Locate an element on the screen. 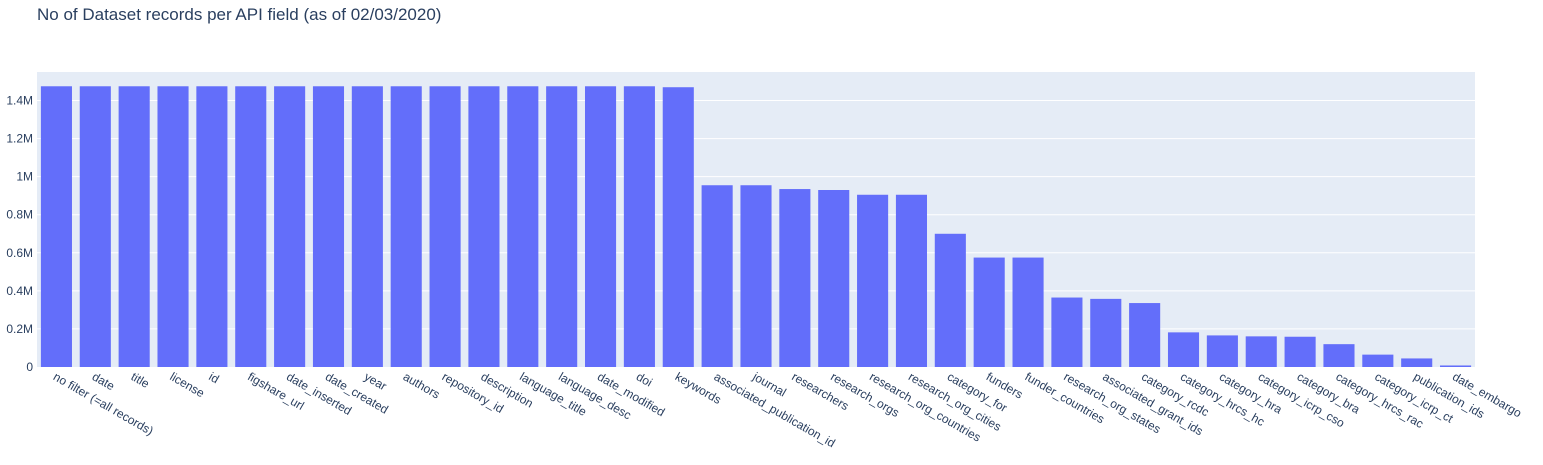  x-tick-label: id is located at coordinates (213, 377).